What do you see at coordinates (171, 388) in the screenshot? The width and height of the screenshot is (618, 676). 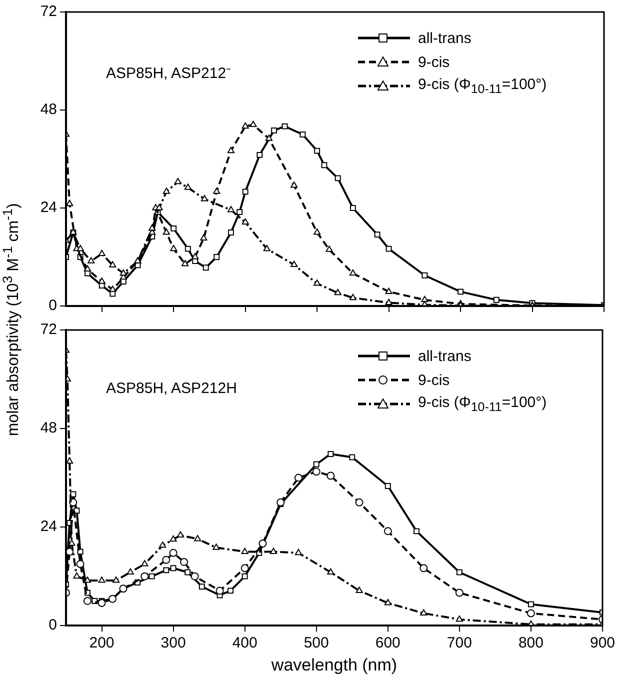 I see `annotation: ASP85H, ASP212H` at bounding box center [171, 388].